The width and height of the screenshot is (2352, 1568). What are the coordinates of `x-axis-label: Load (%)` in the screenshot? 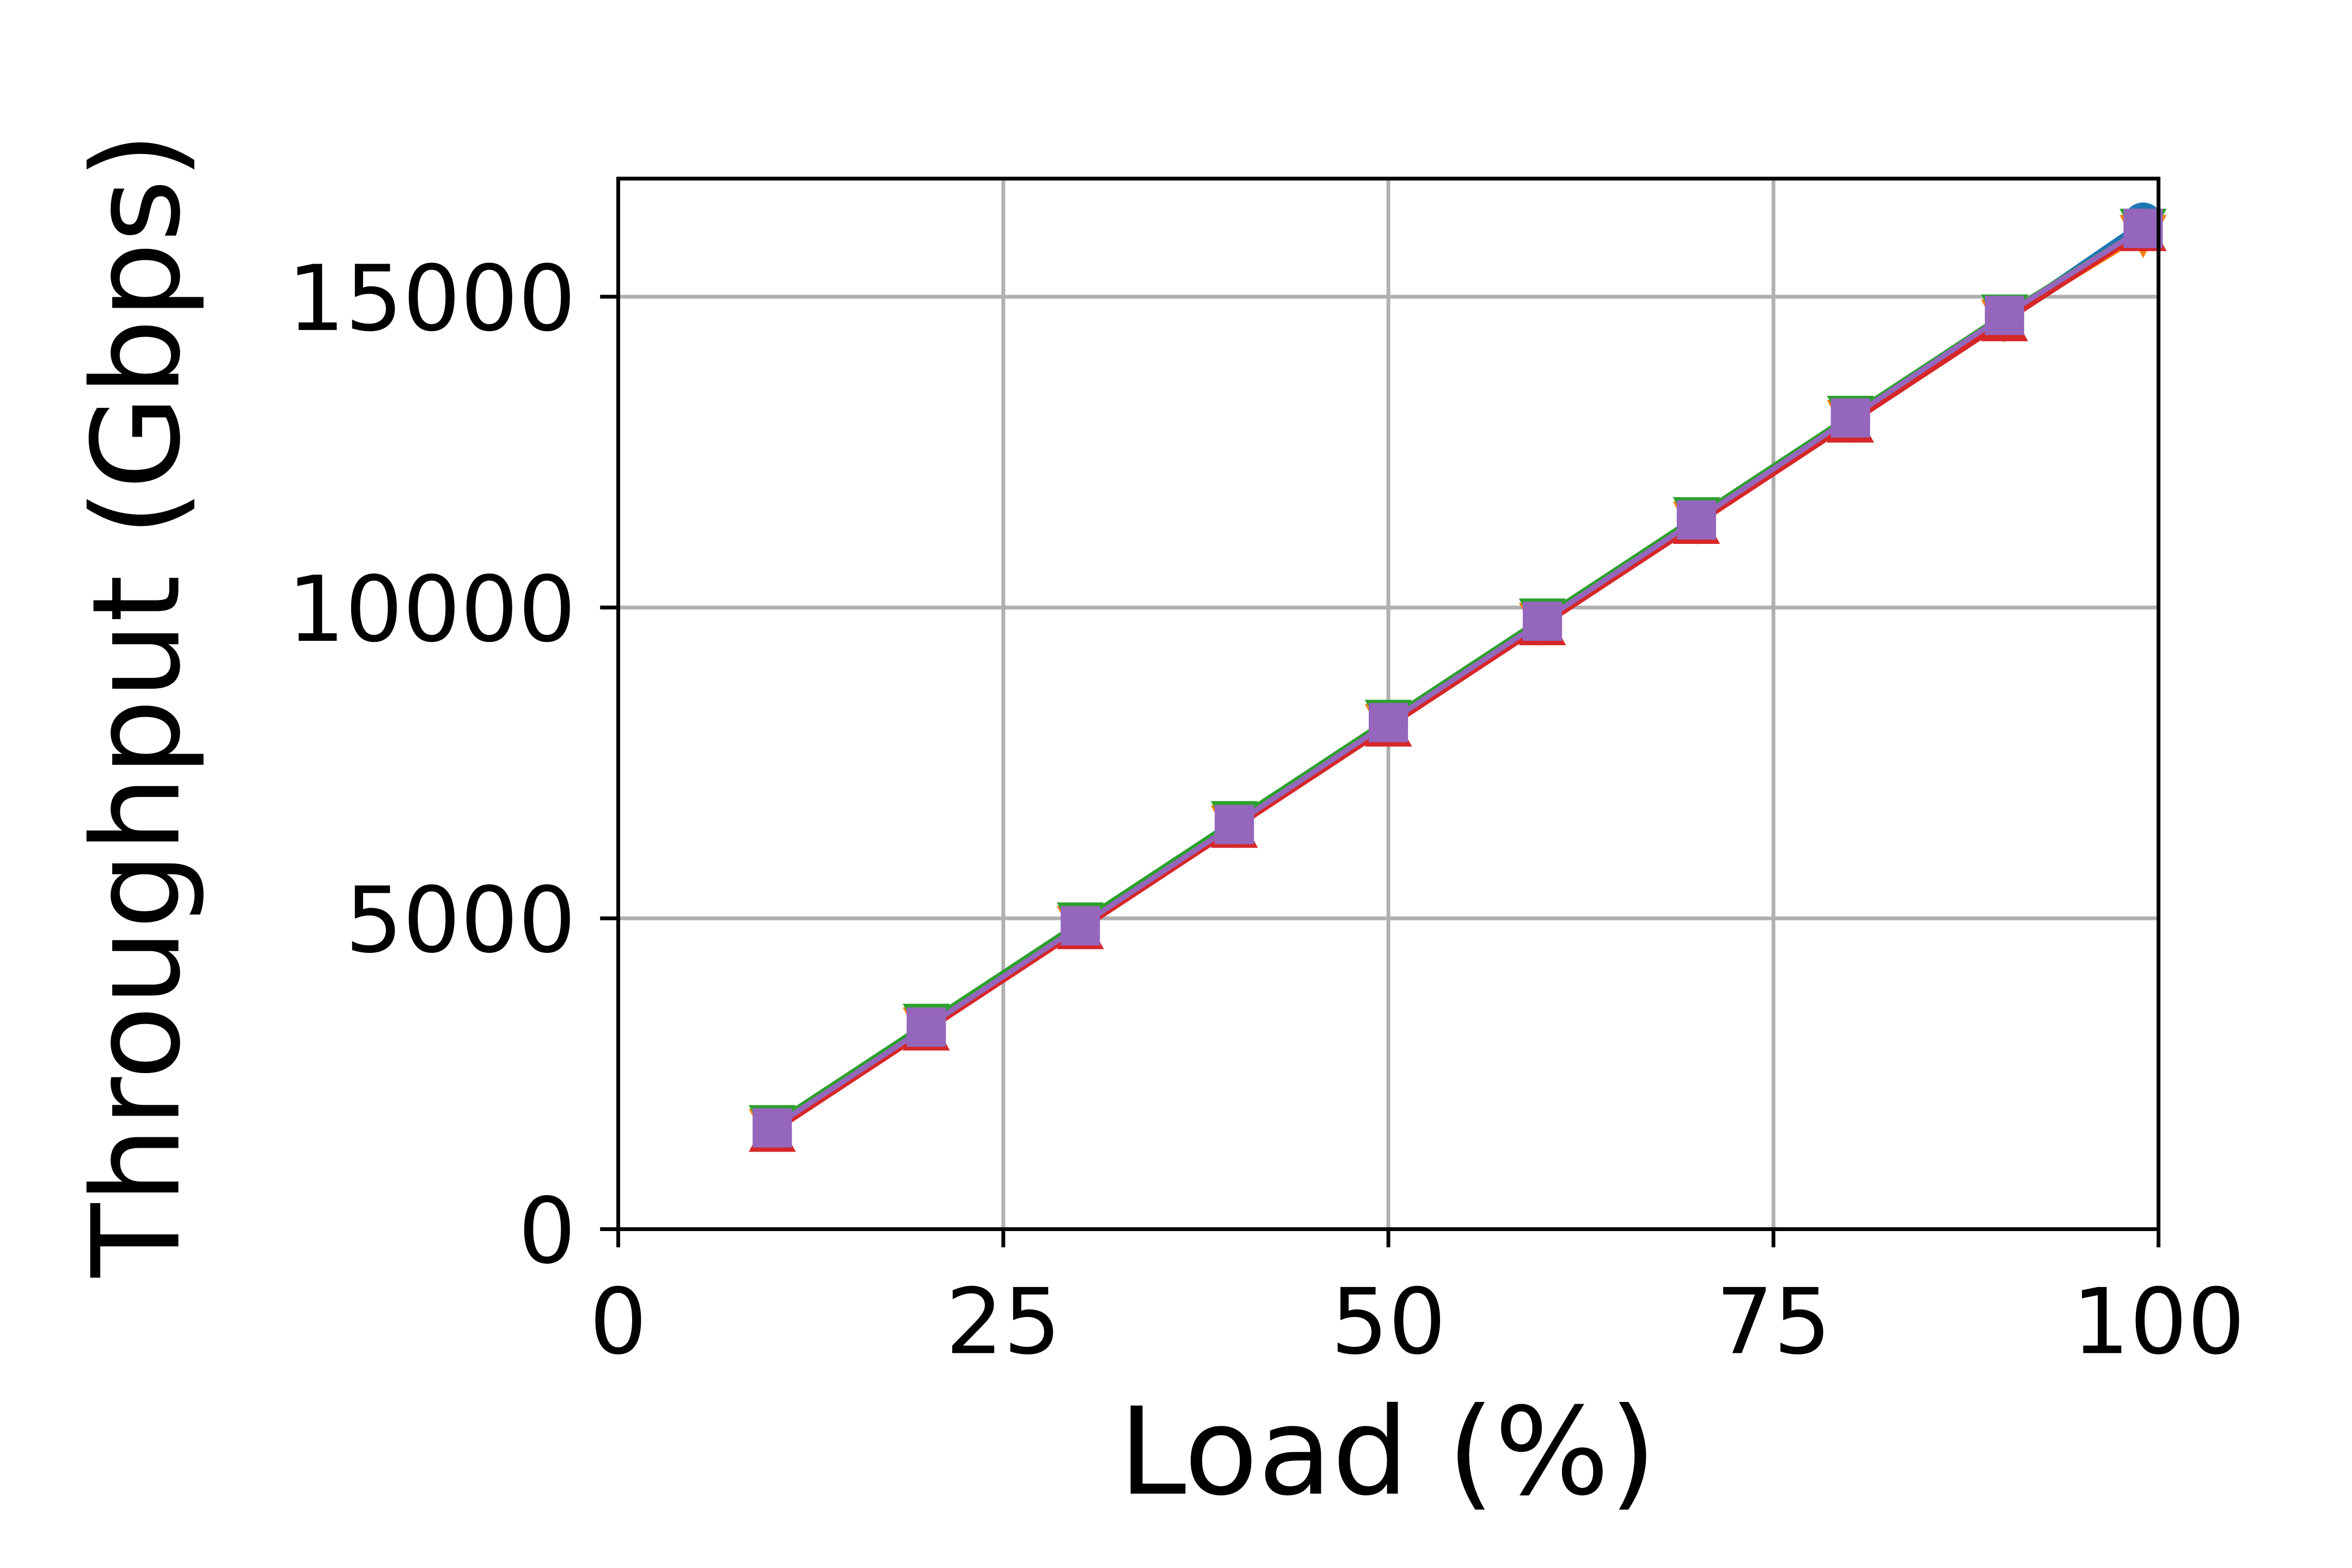 It's located at (1388, 1452).